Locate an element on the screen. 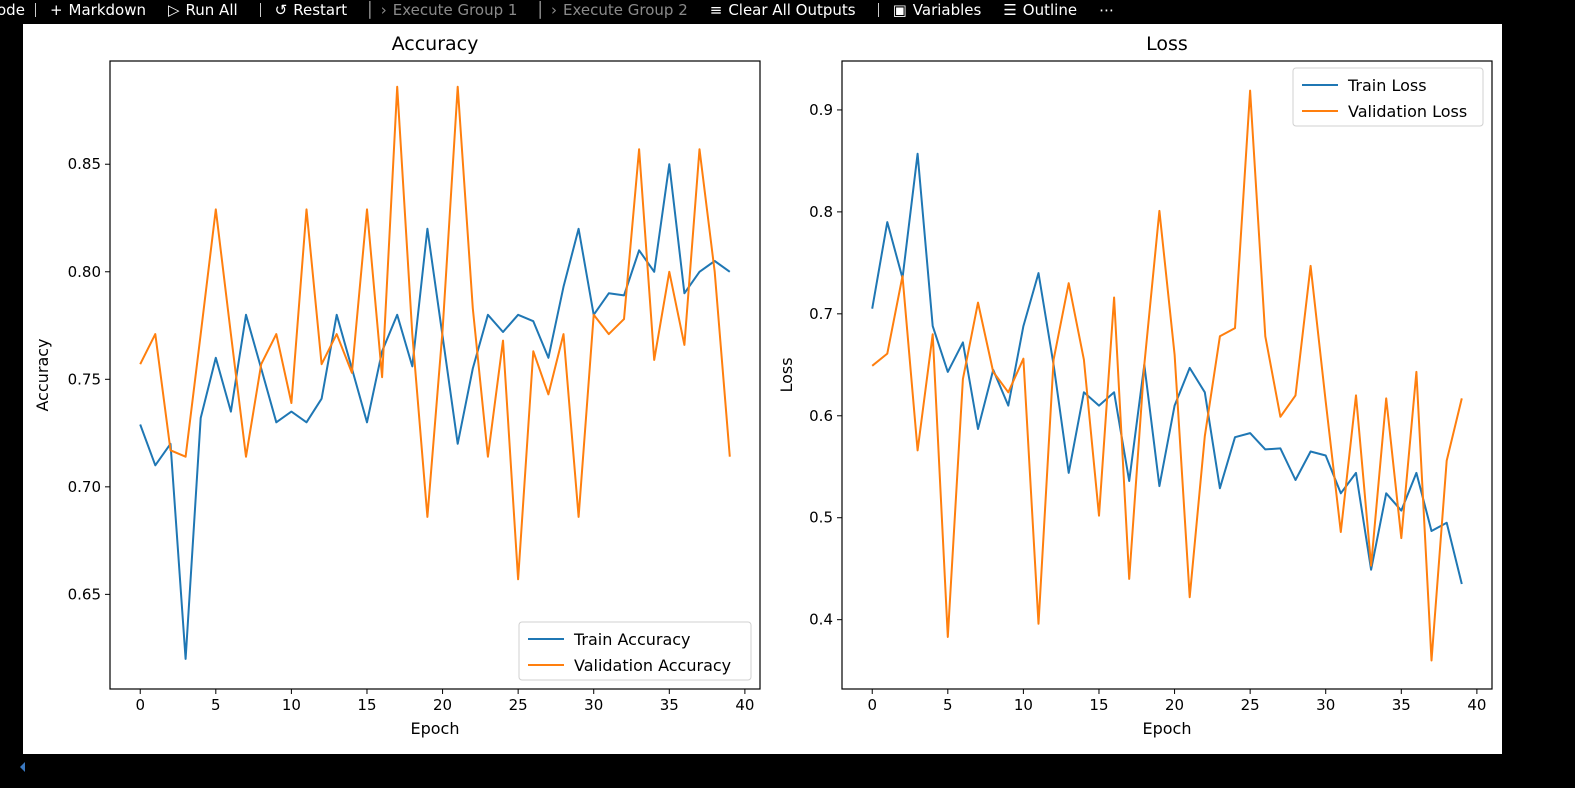 This screenshot has width=1575, height=788. y-tick-label: 0.9 is located at coordinates (821, 110).